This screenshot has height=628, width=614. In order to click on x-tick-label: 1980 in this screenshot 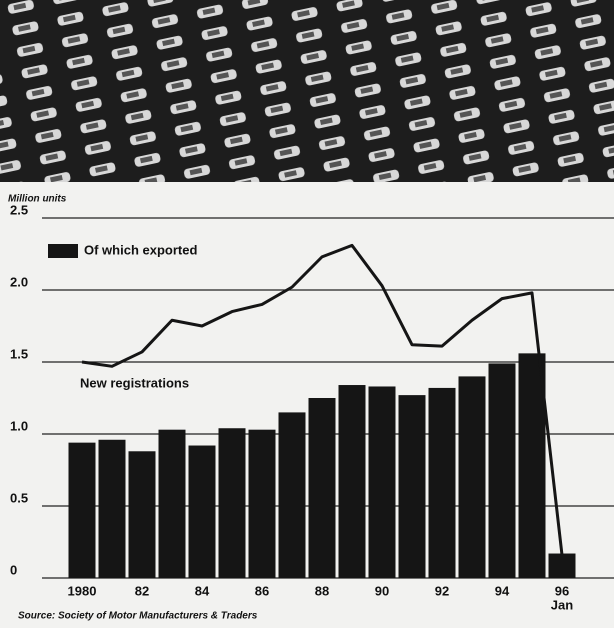, I will do `click(82, 590)`.